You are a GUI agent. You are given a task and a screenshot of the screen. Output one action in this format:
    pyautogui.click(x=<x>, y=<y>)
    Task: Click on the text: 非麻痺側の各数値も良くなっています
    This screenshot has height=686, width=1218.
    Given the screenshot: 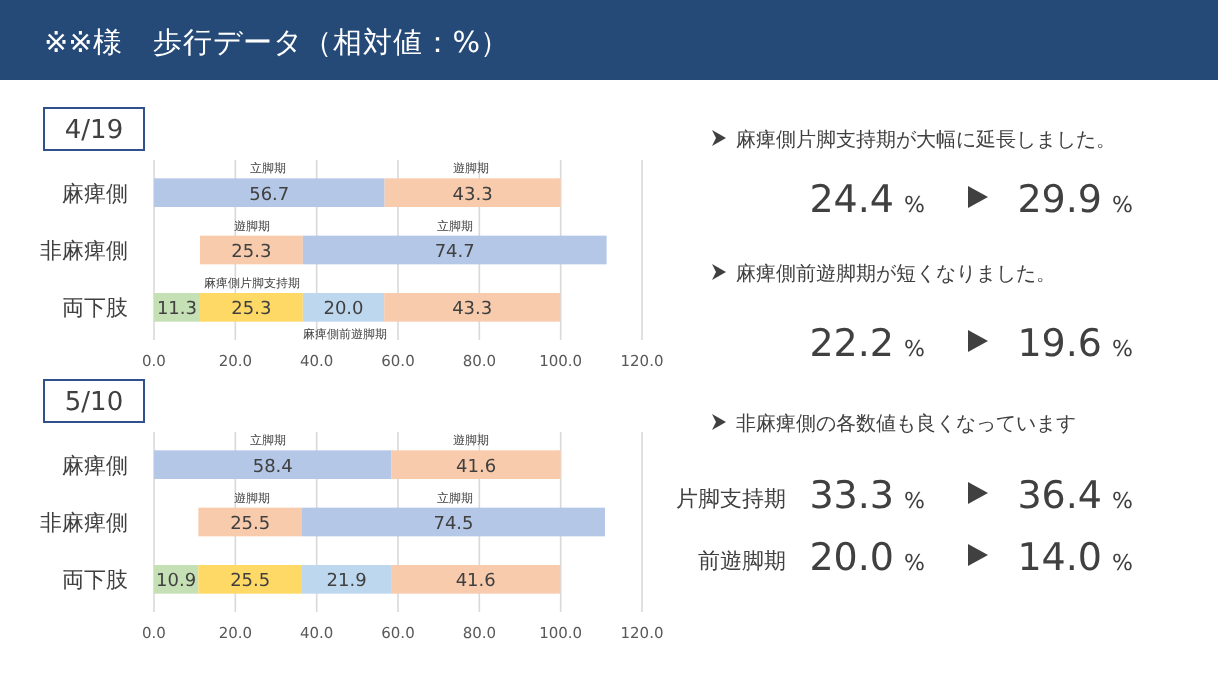 What is the action you would take?
    pyautogui.click(x=906, y=424)
    